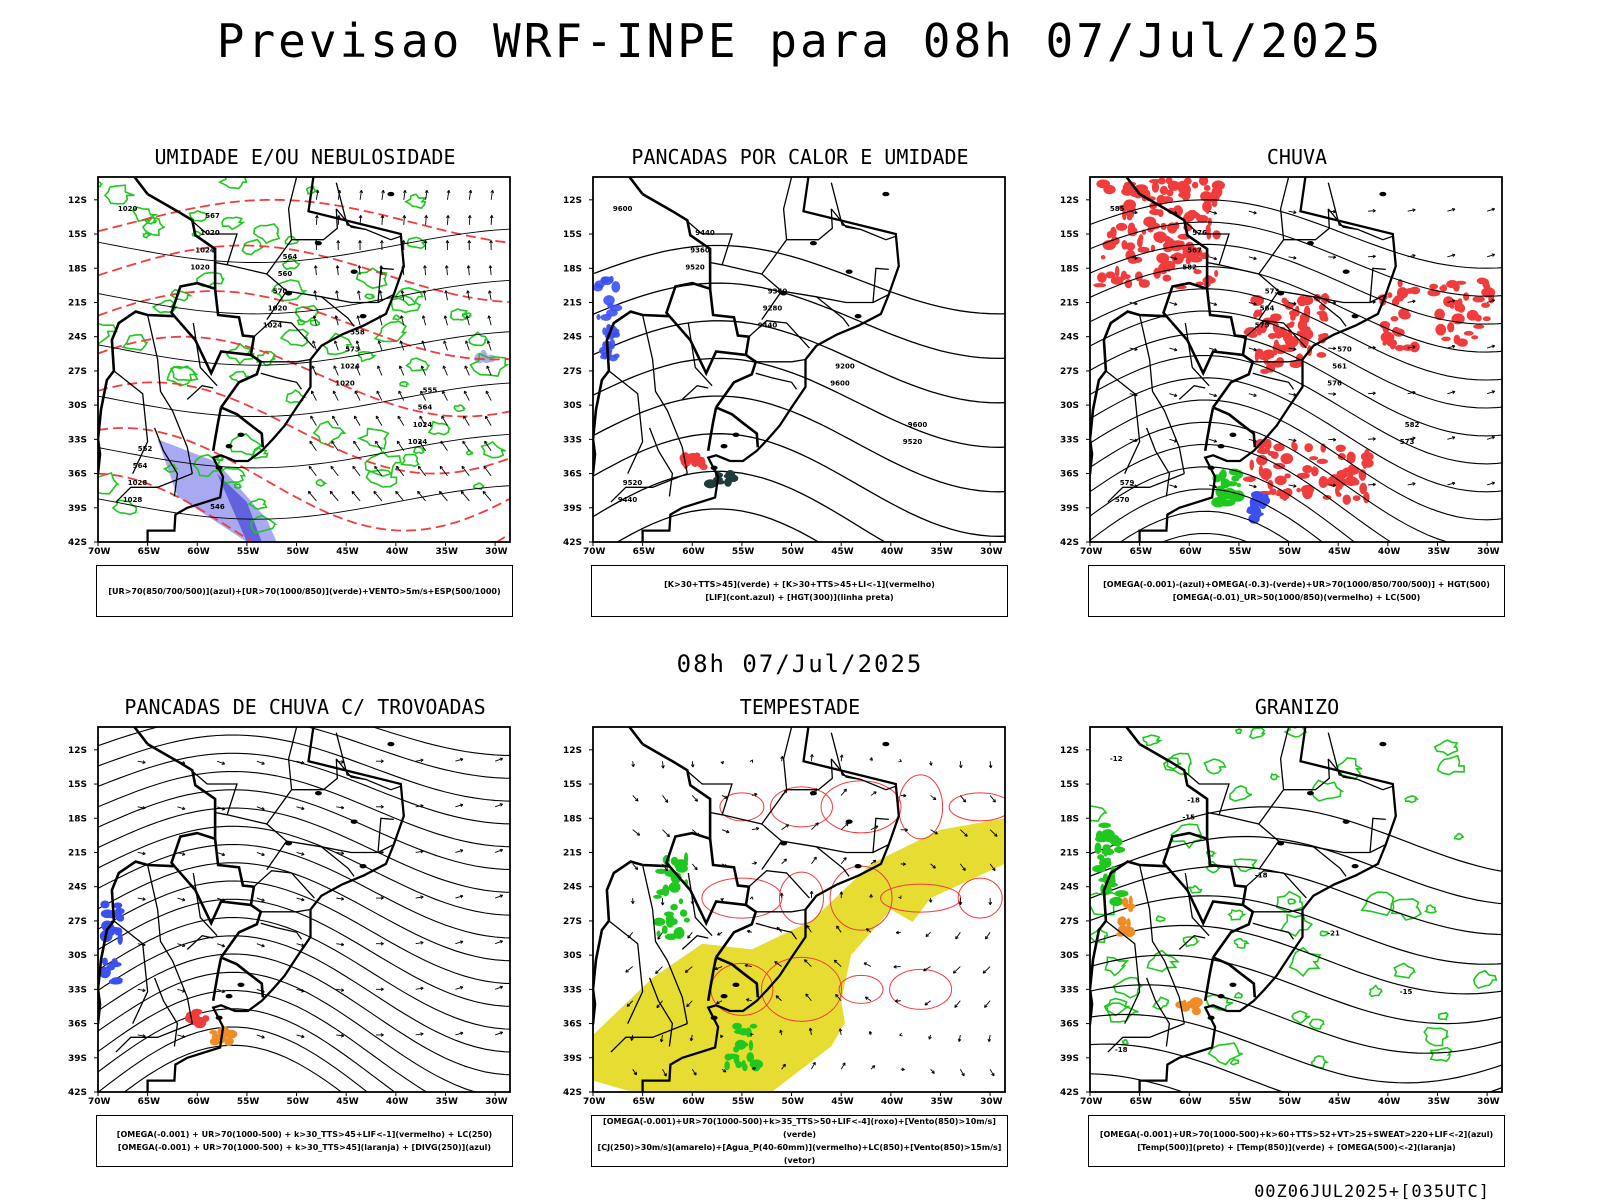  Describe the element at coordinates (1129, 932) in the screenshot. I see `omega500-area-orange` at that location.